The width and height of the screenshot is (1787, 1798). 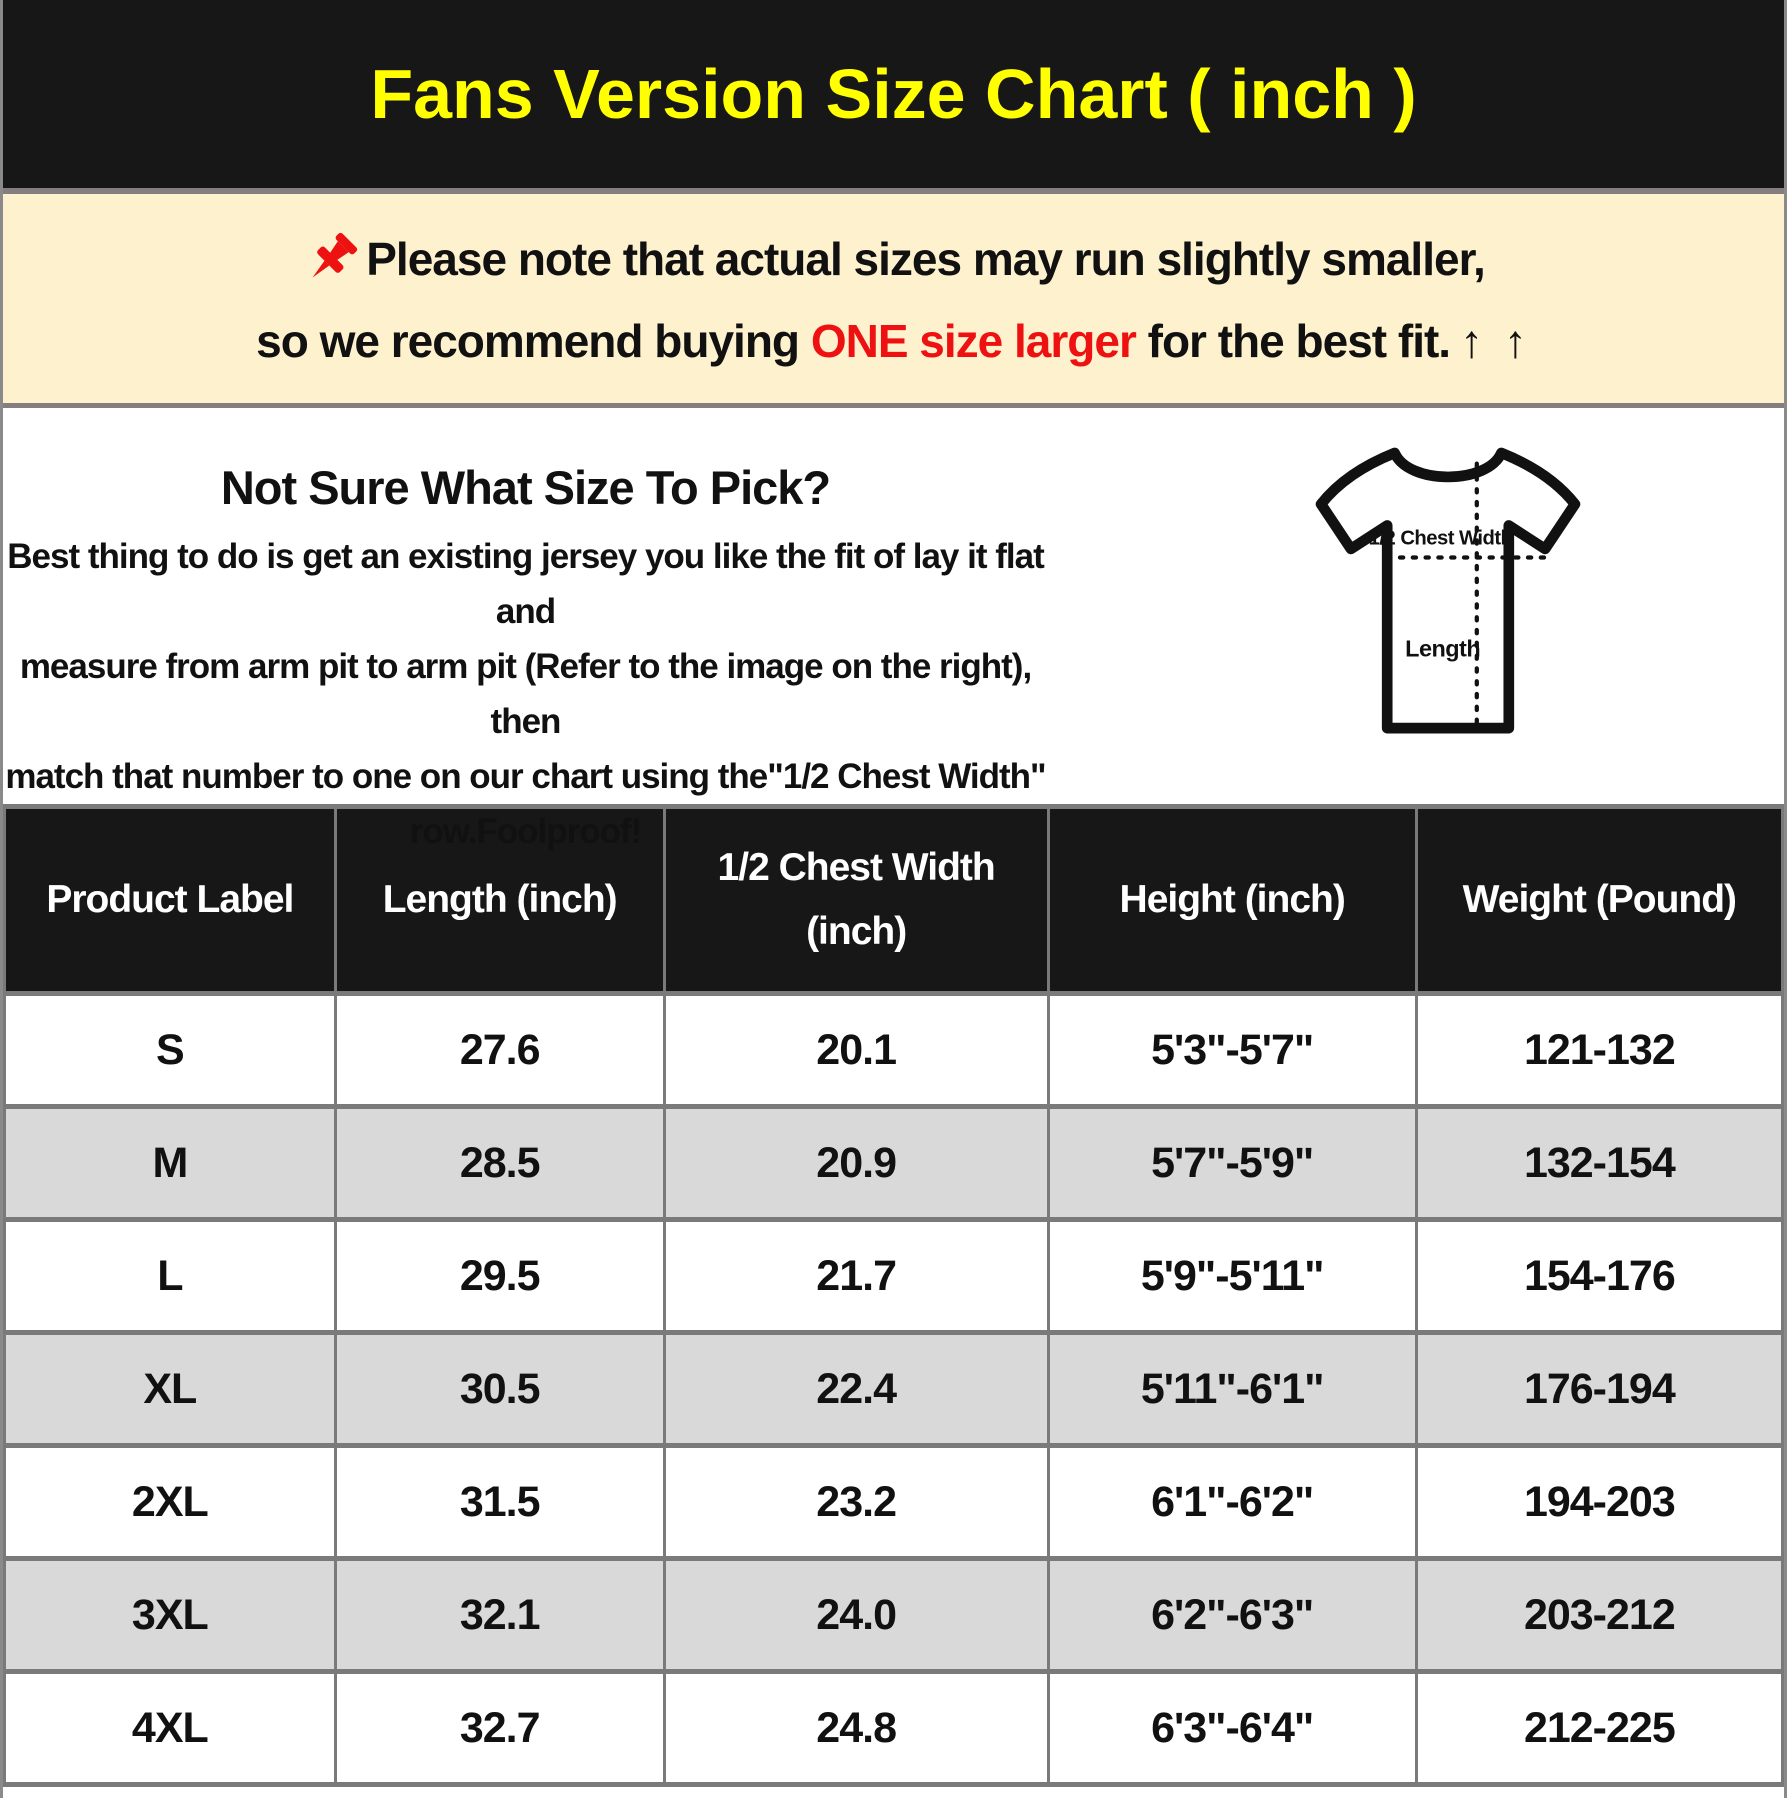 I want to click on chest-width-cell: 24.0, so click(x=856, y=1615).